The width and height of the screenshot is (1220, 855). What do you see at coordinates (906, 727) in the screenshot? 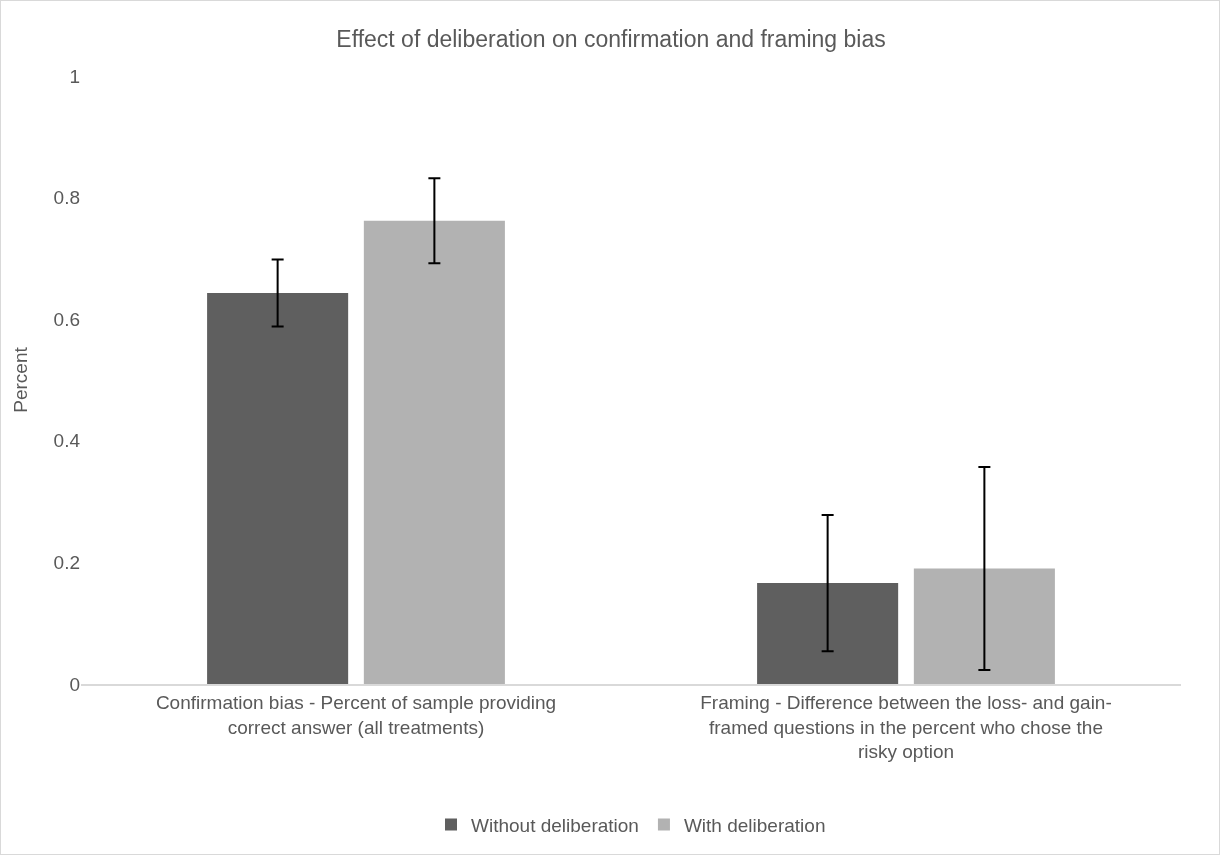
I see `x-tick-label: Framing - Difference between the loss- and gain-framed questions in the percent who chose the risky option` at bounding box center [906, 727].